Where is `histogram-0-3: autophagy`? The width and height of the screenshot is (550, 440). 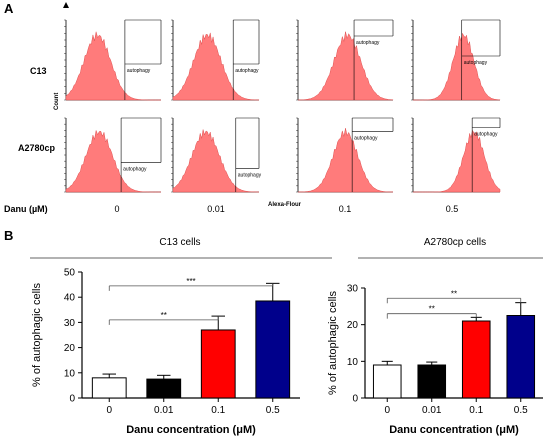 histogram-0-3: autophagy is located at coordinates (456, 60).